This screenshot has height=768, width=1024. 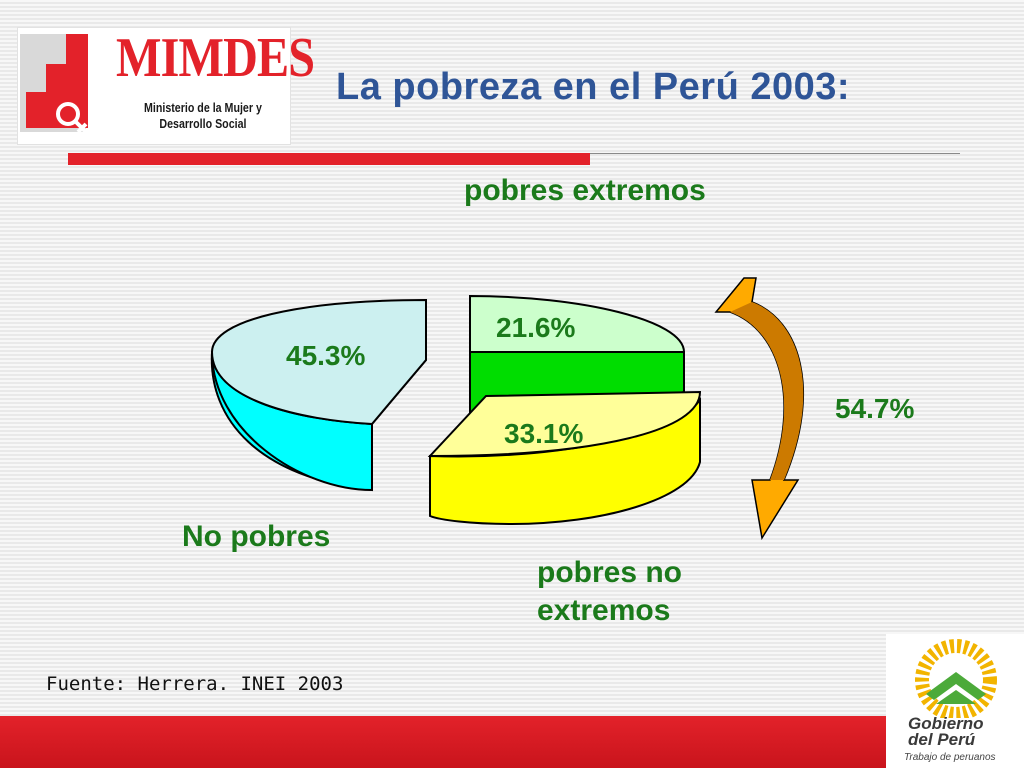 I want to click on slice-no-pobres, so click(x=318, y=395).